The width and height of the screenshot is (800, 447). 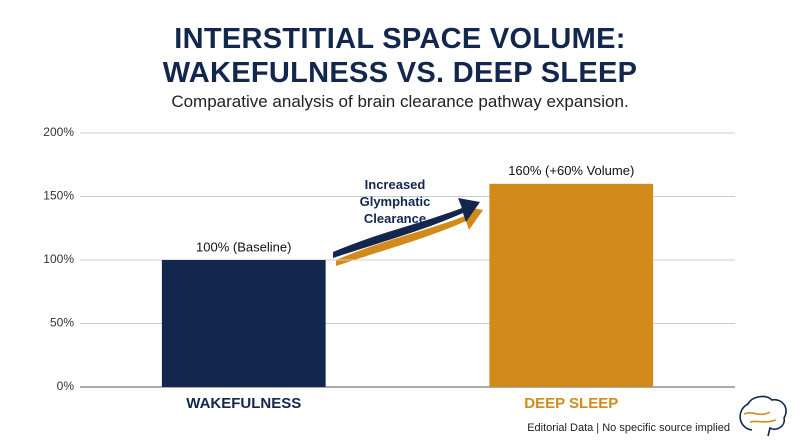 I want to click on annotation: Increased Glymphatic Clearance, so click(x=395, y=201).